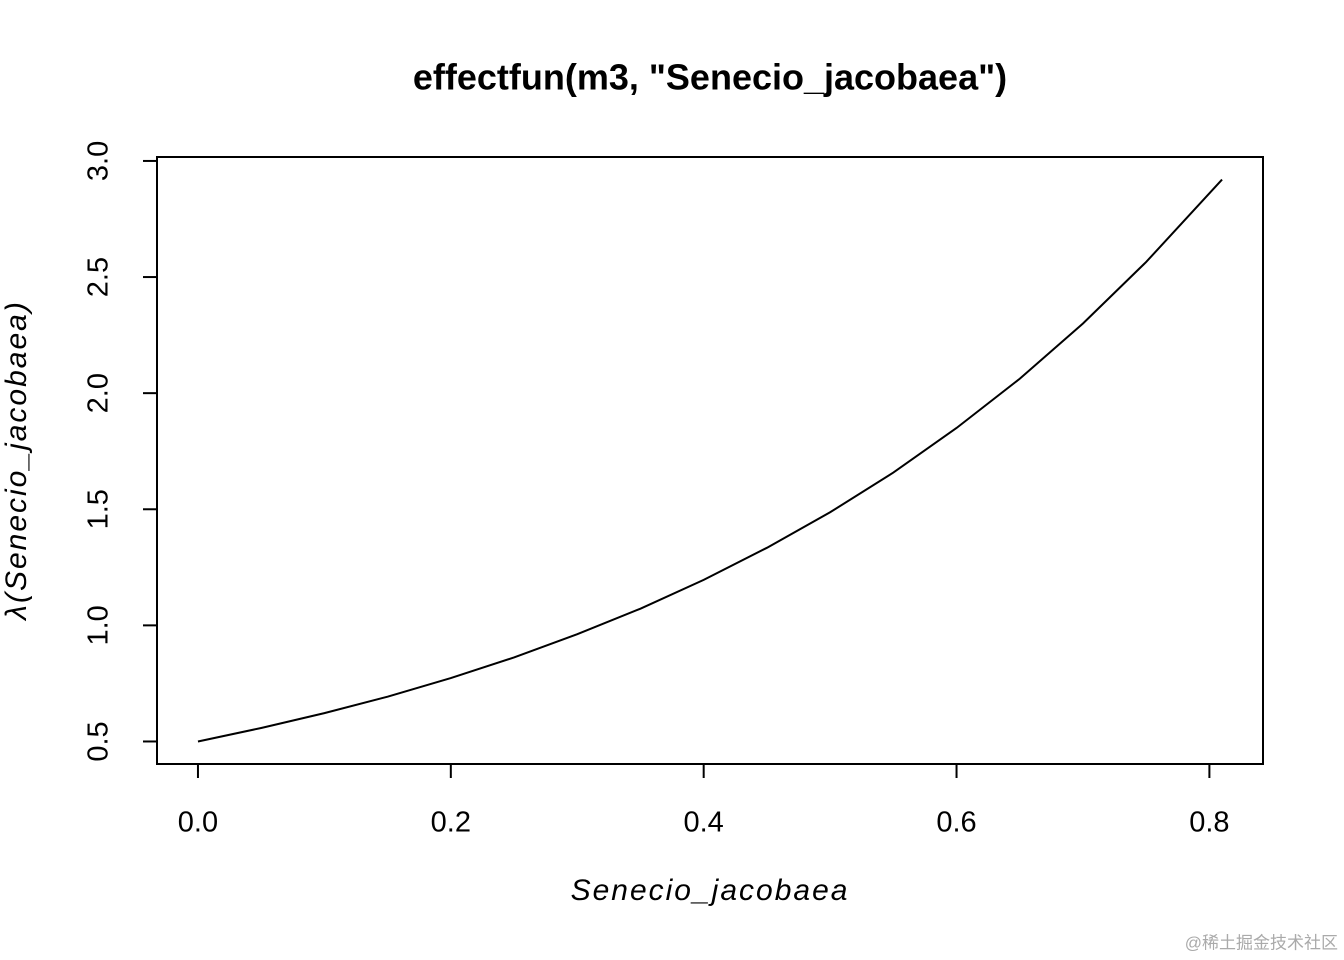 This screenshot has width=1344, height=960. Describe the element at coordinates (99, 741) in the screenshot. I see `y-tick-label: 0.5` at that location.